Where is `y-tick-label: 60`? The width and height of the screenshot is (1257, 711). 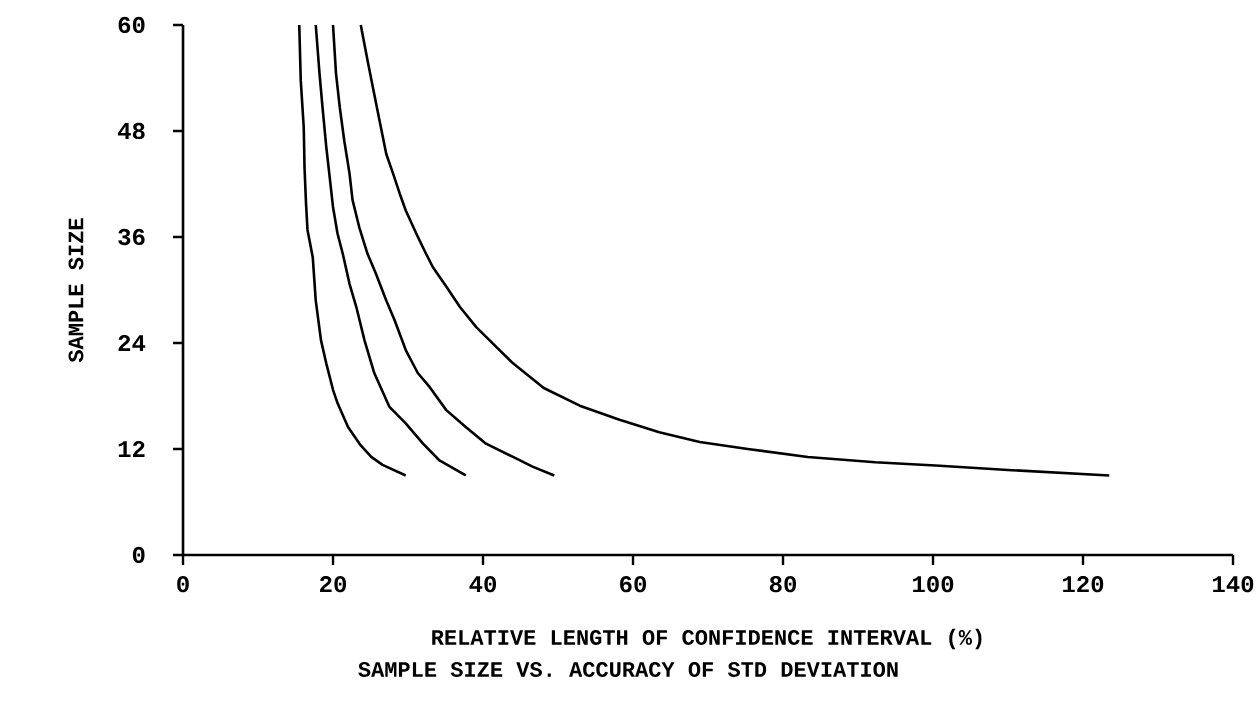 y-tick-label: 60 is located at coordinates (131, 25).